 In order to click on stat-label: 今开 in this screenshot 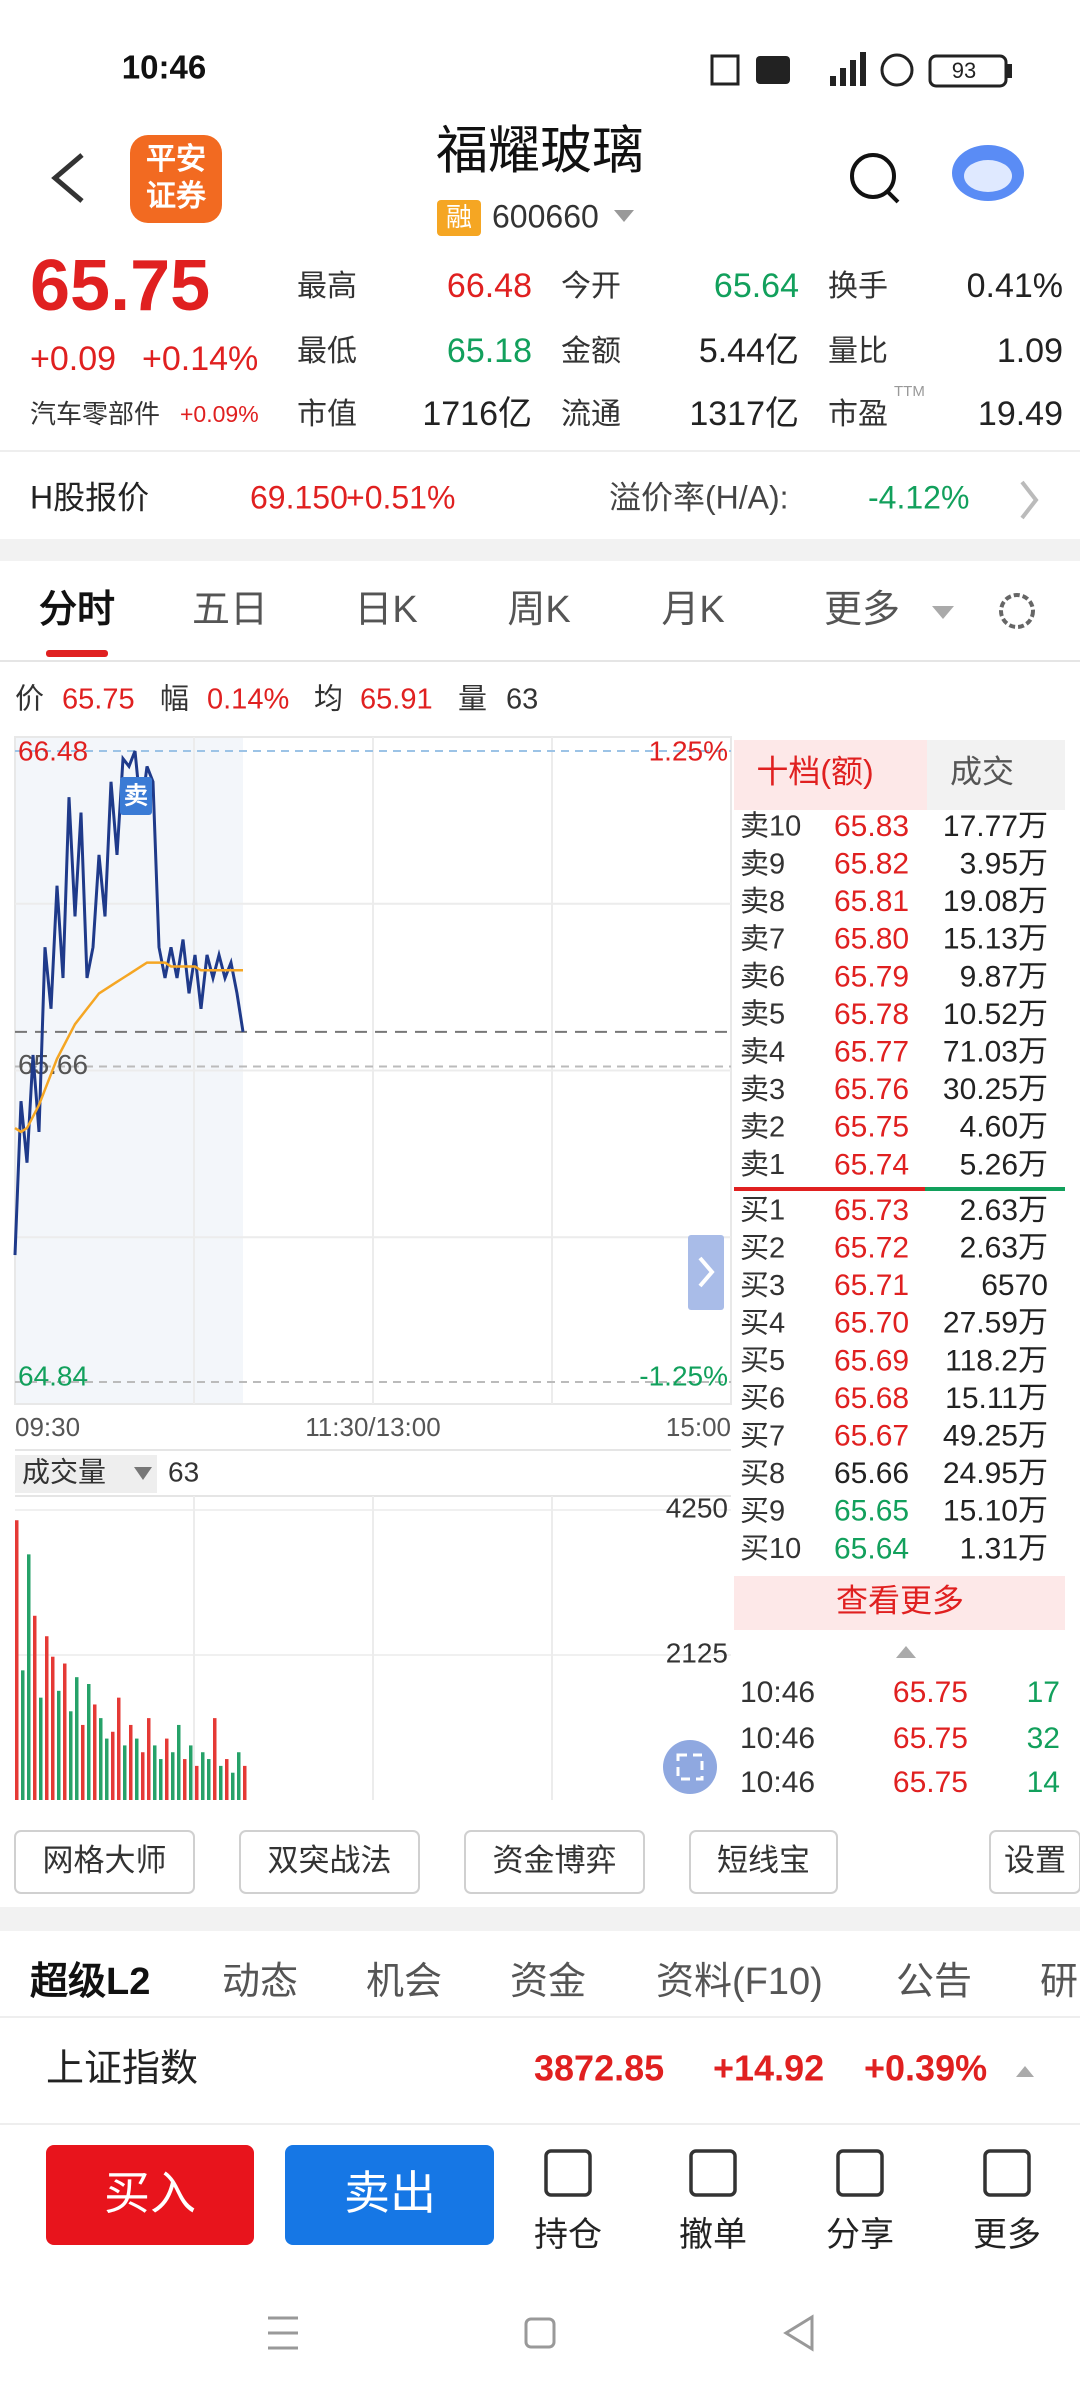, I will do `click(591, 286)`.